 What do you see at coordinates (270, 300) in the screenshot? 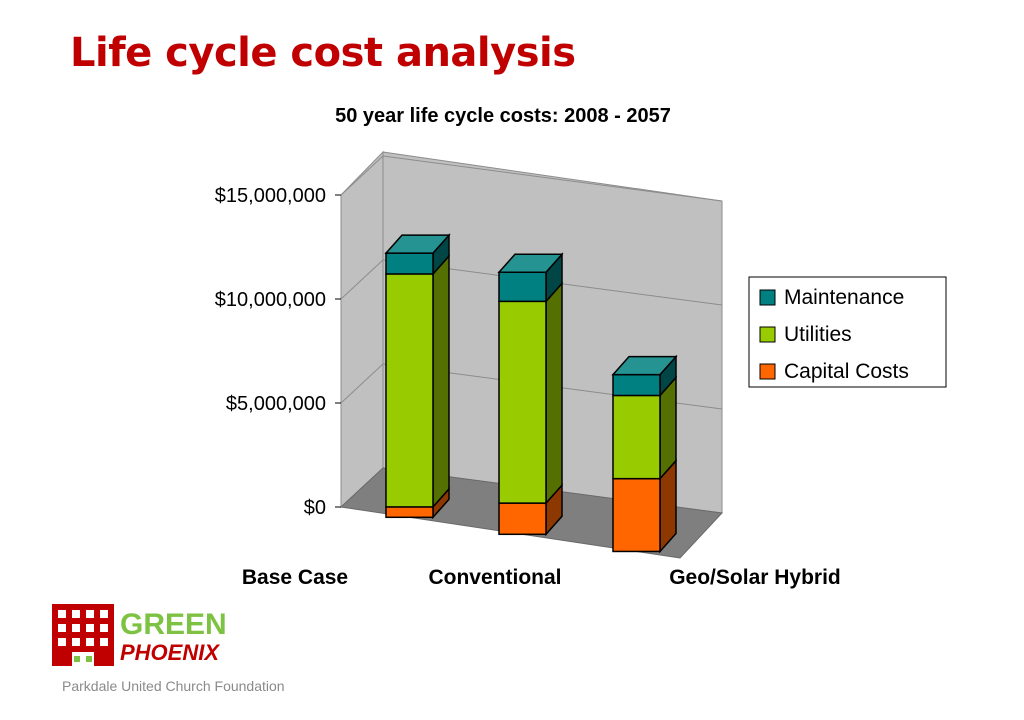
I see `y-tick-label: $10,000,000` at bounding box center [270, 300].